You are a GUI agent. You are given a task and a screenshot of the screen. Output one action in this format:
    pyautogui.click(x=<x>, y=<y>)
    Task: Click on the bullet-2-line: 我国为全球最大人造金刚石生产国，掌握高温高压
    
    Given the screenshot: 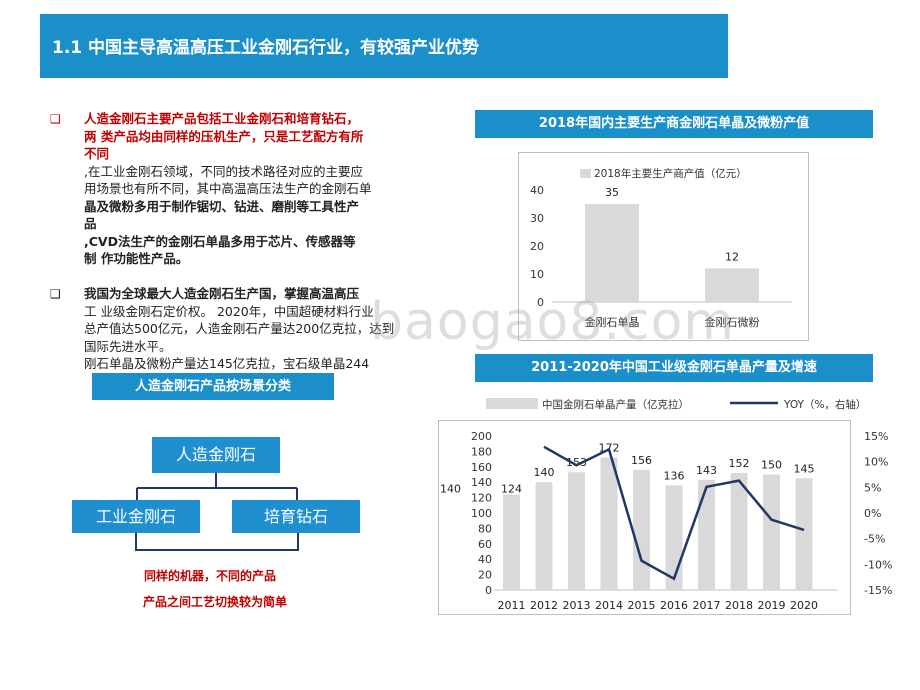 What is the action you would take?
    pyautogui.click(x=222, y=293)
    